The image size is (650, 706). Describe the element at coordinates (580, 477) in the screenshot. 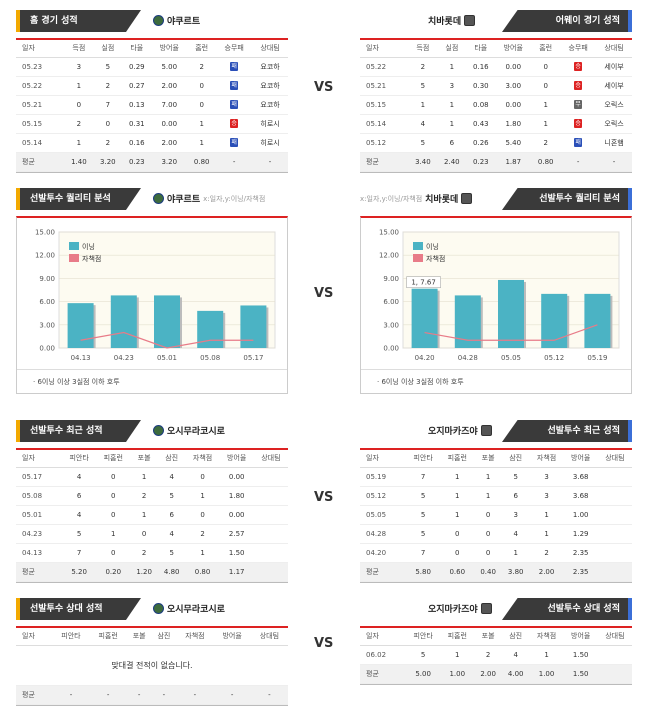

I see `table-cell: 3.68` at that location.